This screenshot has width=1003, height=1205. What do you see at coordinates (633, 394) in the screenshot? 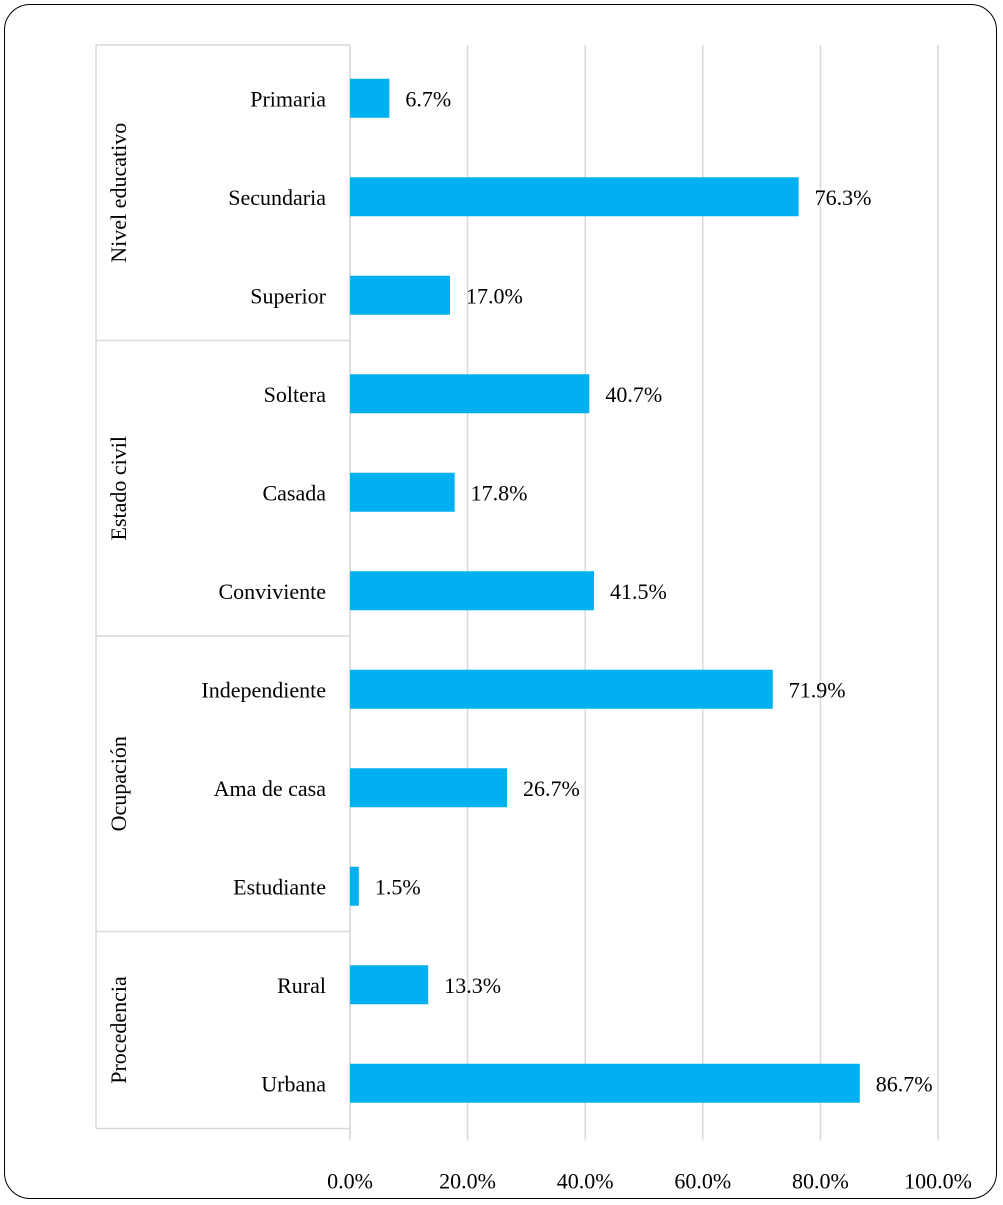
I see `data-label: 40.7%` at bounding box center [633, 394].